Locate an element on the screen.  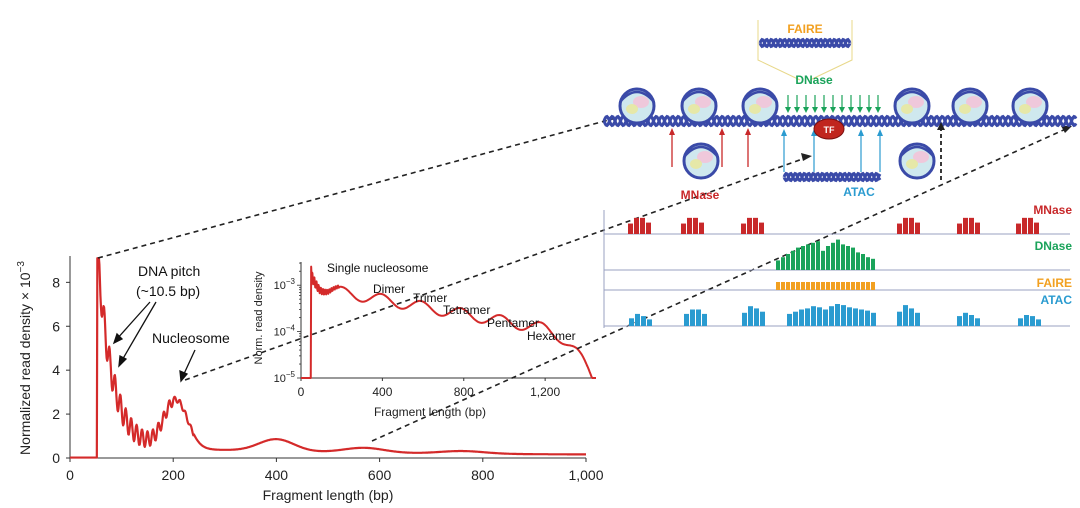
atac-cut-arrowhead is located at coordinates (880, 132).